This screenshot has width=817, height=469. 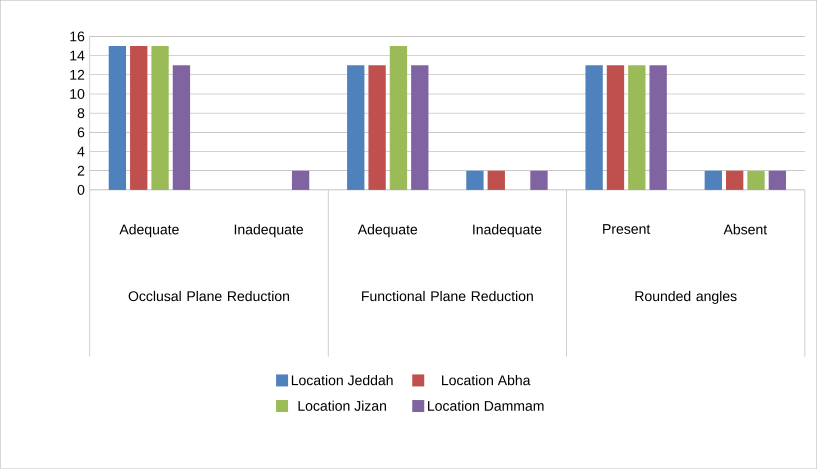 I want to click on y-tick-label: 14, so click(x=77, y=55).